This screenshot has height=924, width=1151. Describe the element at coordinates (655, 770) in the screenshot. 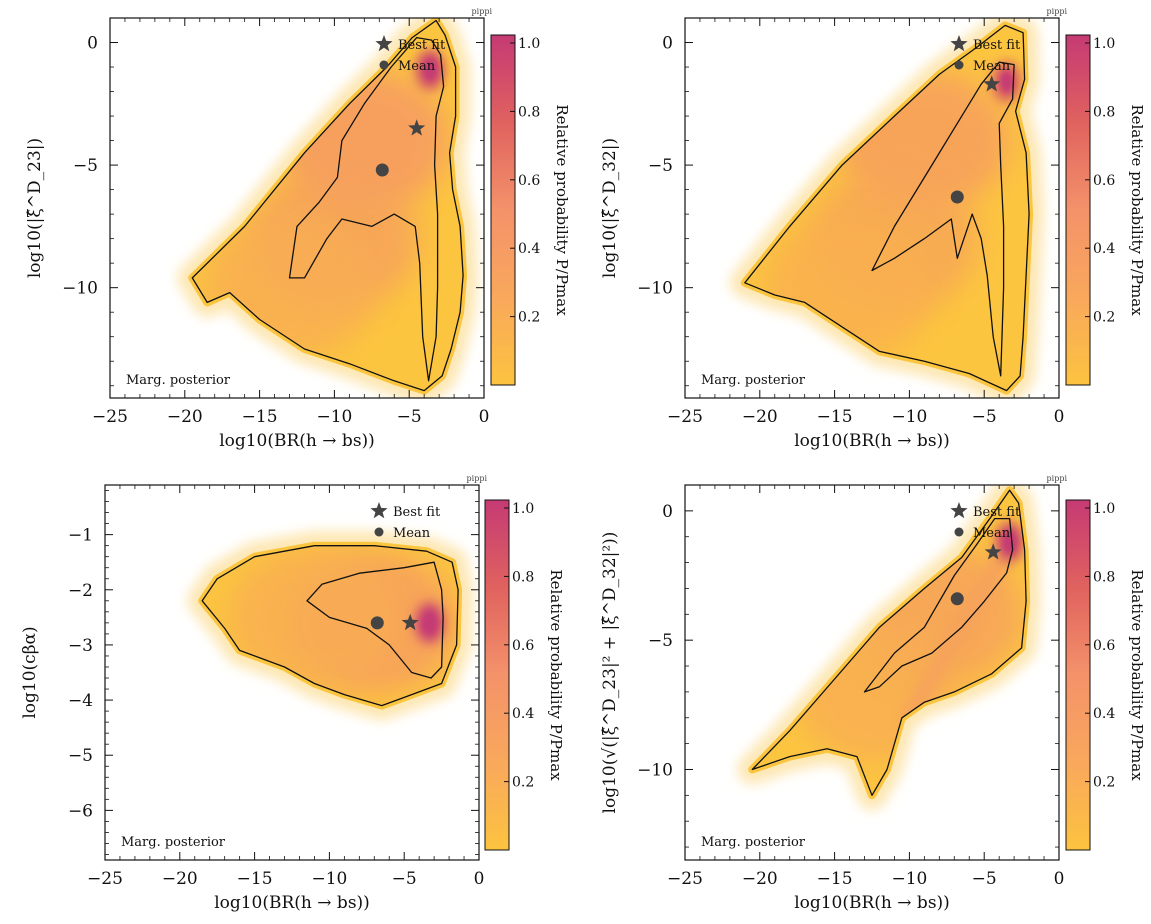

I see `y-tick-label: −10` at that location.